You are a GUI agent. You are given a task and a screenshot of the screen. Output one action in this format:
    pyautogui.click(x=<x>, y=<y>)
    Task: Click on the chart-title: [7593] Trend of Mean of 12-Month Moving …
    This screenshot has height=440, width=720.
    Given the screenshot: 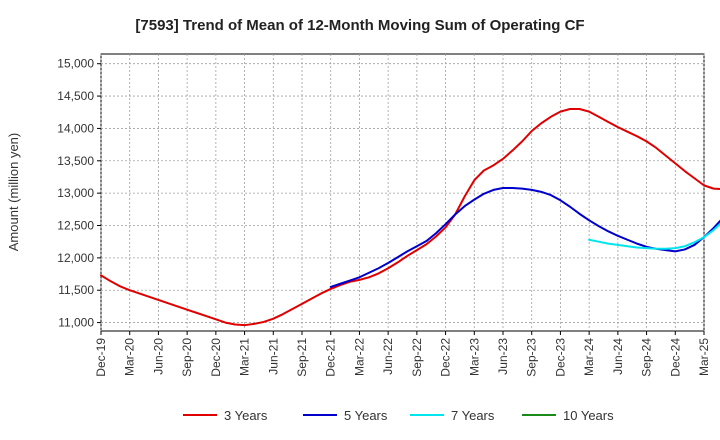 What is the action you would take?
    pyautogui.click(x=359, y=25)
    